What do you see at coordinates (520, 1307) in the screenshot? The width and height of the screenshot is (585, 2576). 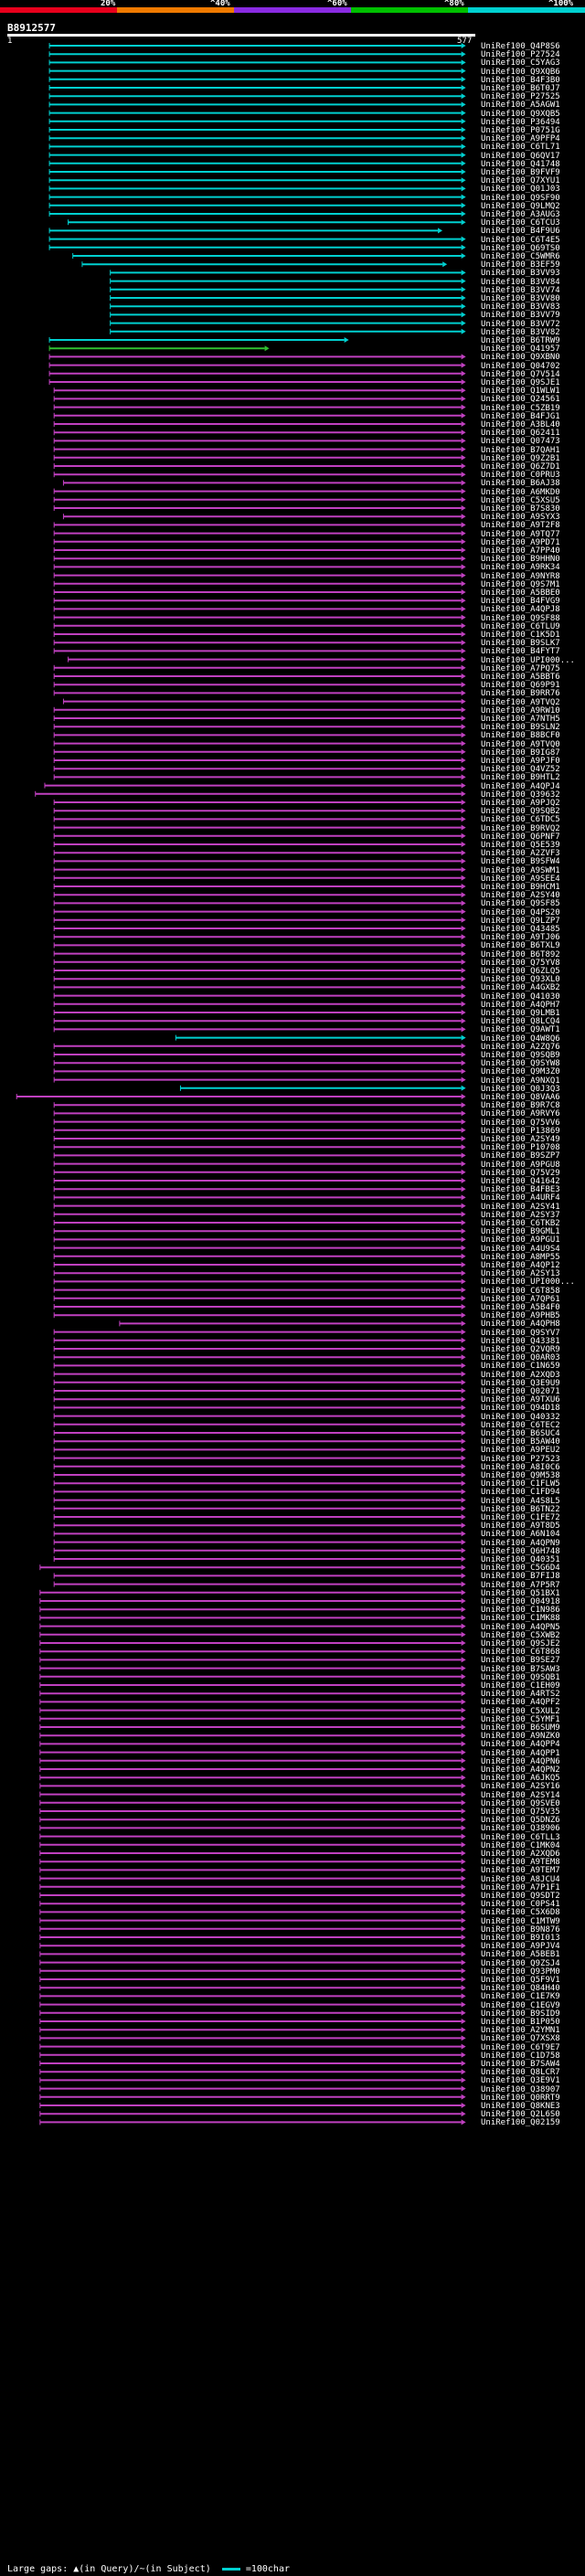 I see `hit-label: UniRef100_A5B4F0` at bounding box center [520, 1307].